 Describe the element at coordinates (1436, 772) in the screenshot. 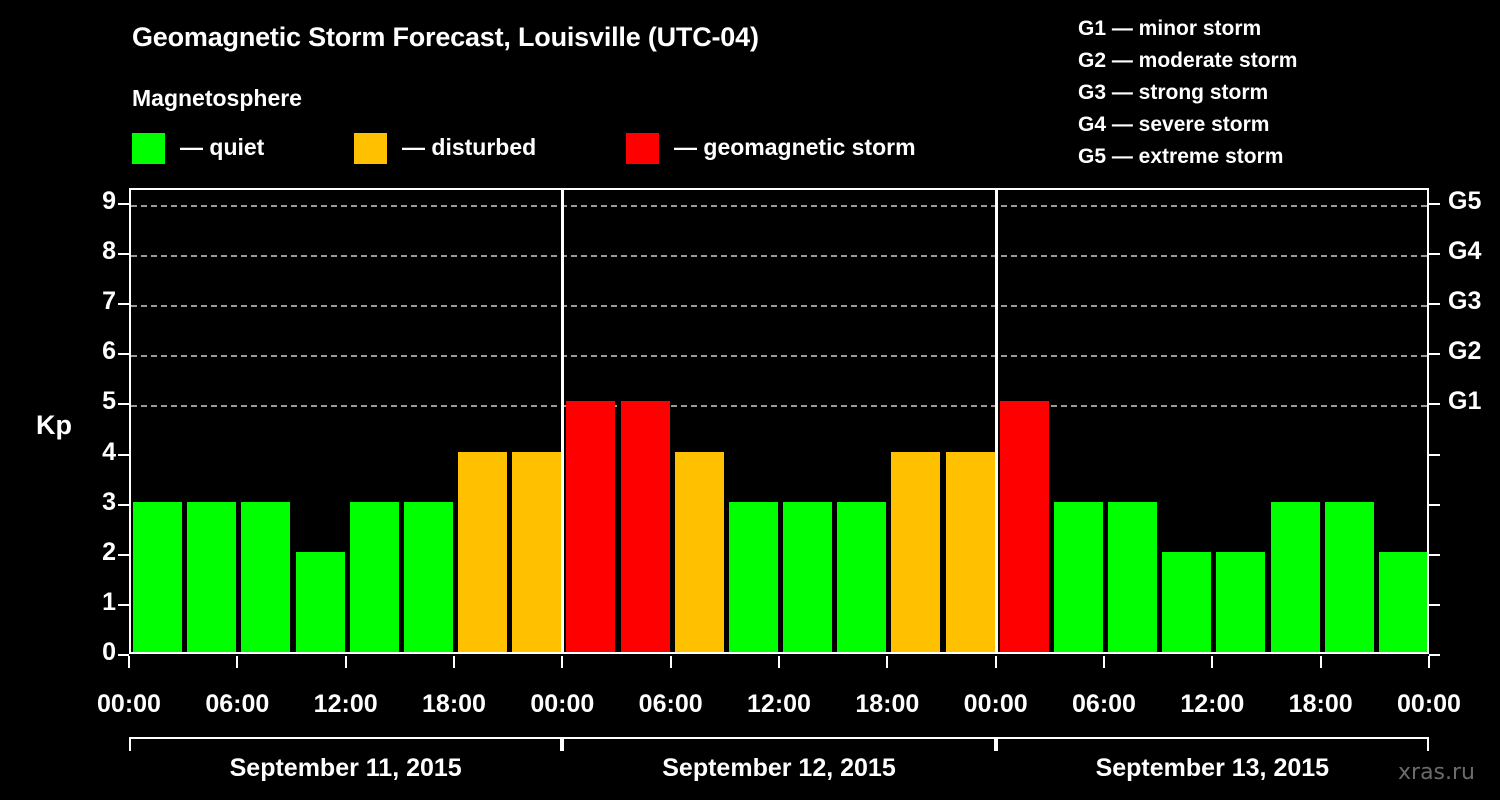

I see `watermark: xras.ru` at that location.